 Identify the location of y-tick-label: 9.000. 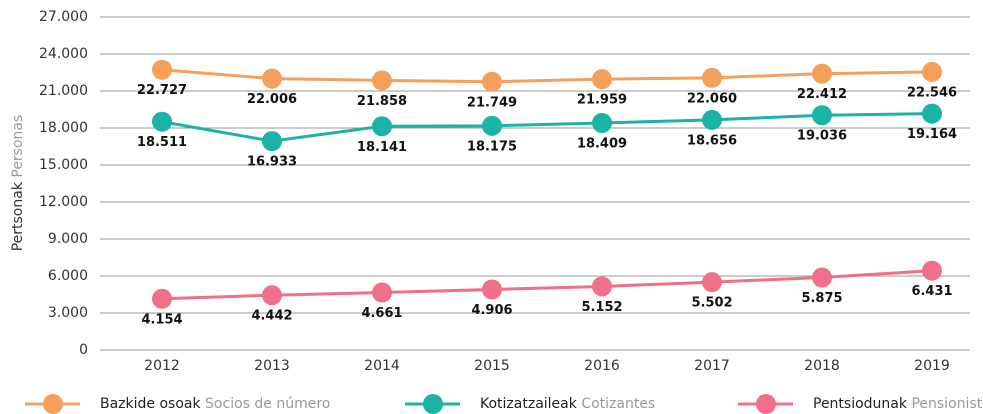
(68, 239).